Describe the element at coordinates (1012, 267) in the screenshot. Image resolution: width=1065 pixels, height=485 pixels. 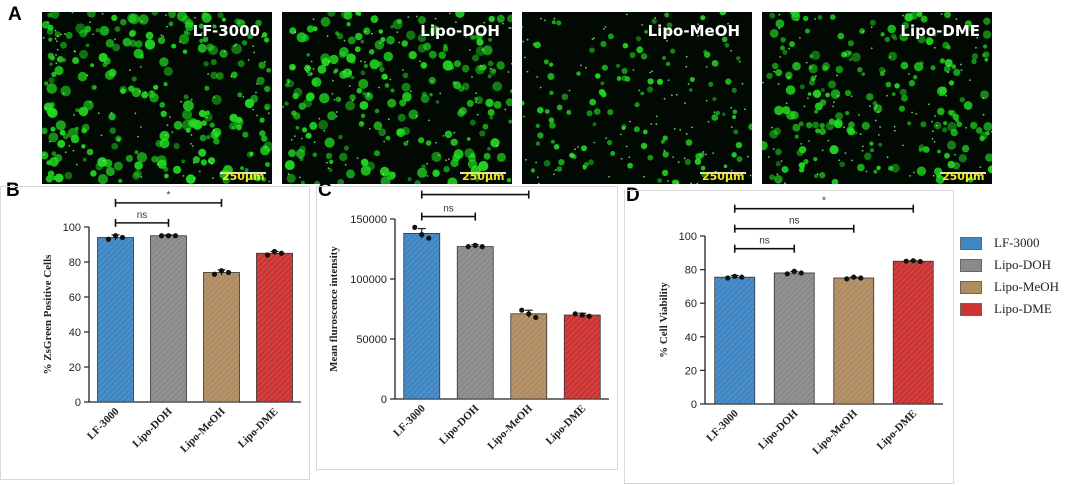
I see `legend-item-lipo-doh: Lipo-DOH` at that location.